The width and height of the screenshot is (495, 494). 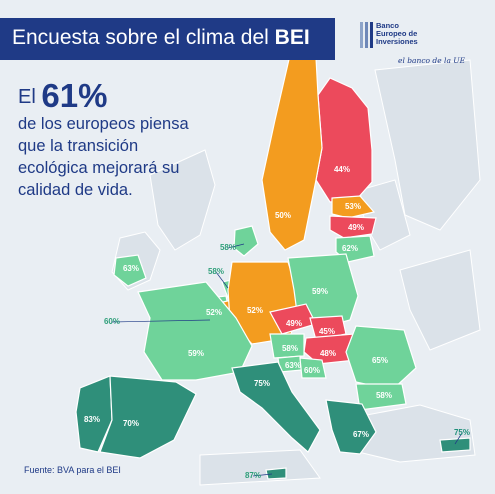 I want to click on data-label-10: 52%, so click(x=255, y=310).